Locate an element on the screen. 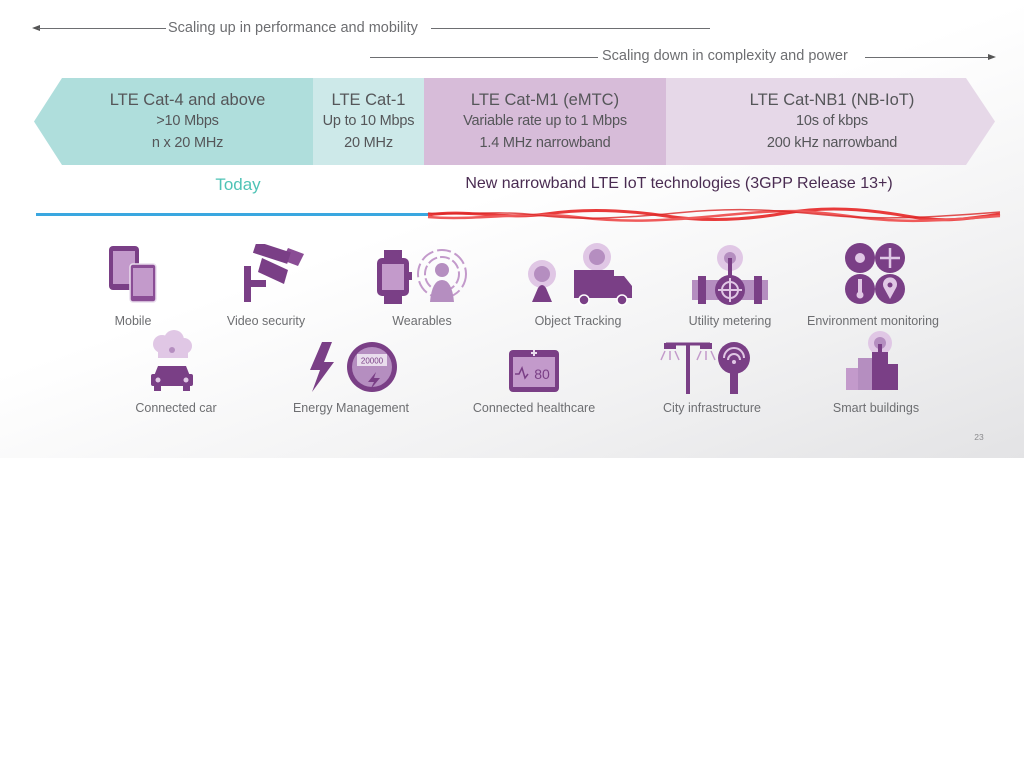 This screenshot has height=768, width=1024. use-case-label-connected-car: Connected car is located at coordinates (176, 408).